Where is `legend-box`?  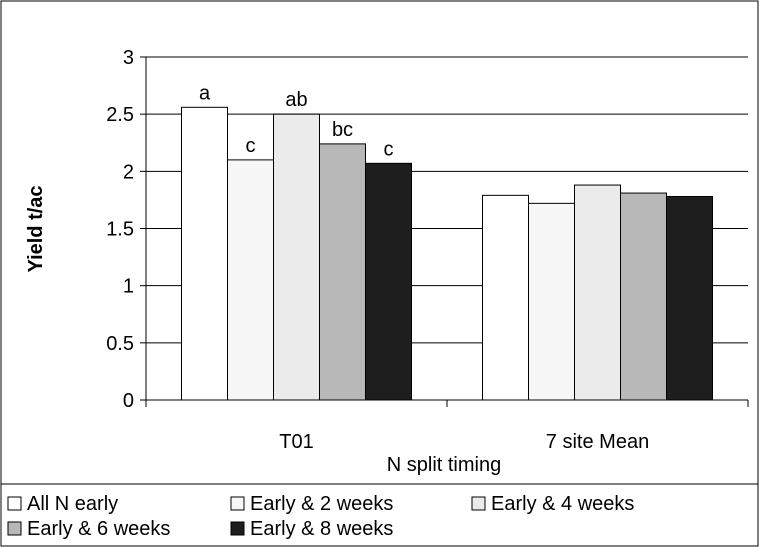 legend-box is located at coordinates (379, 515).